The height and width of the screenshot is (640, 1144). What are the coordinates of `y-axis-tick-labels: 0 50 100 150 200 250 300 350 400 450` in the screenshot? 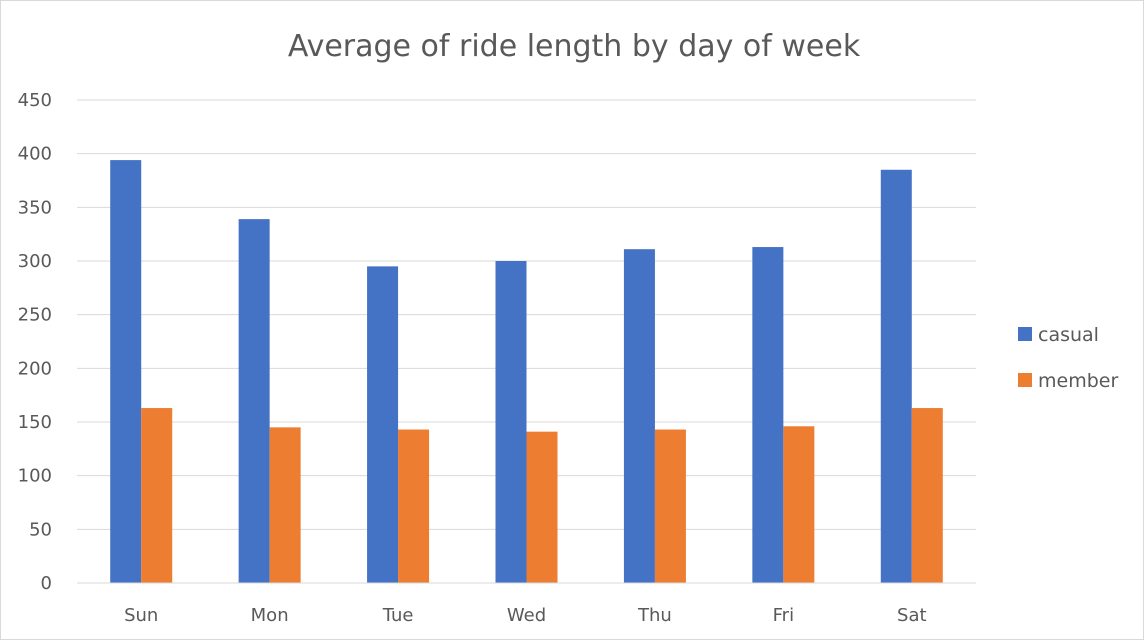 It's located at (35, 342).